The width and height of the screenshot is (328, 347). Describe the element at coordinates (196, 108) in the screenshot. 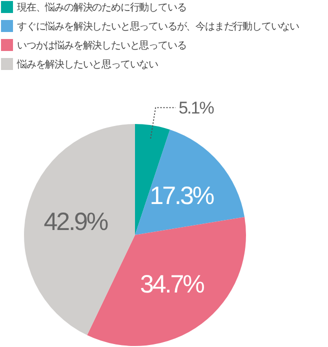

I see `data-label: 5.1%` at that location.